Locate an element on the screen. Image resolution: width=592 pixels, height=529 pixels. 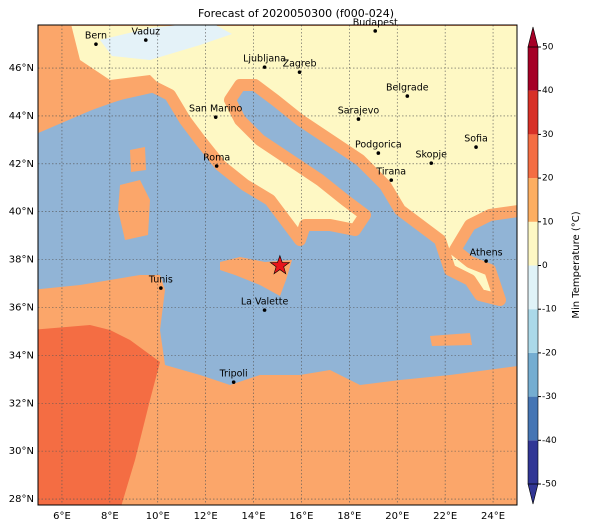
city-label: La Valette is located at coordinates (265, 302).